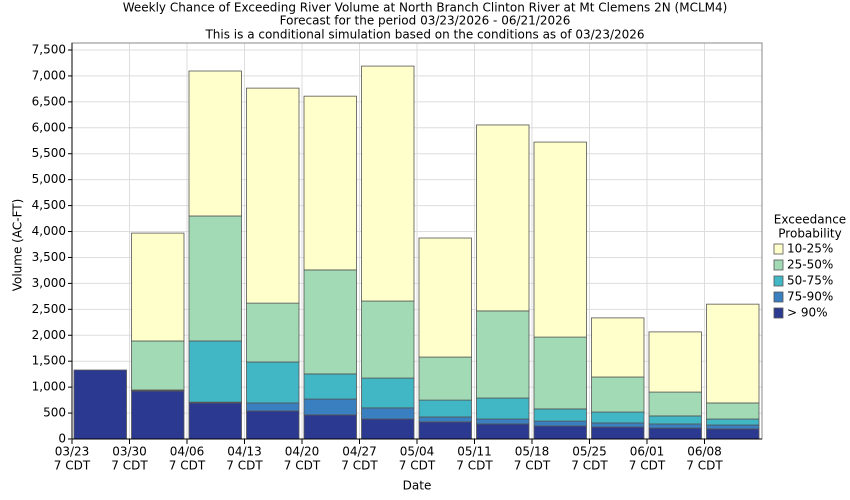 The width and height of the screenshot is (850, 500). What do you see at coordinates (62, 439) in the screenshot?
I see `y-tick-label: 0` at bounding box center [62, 439].